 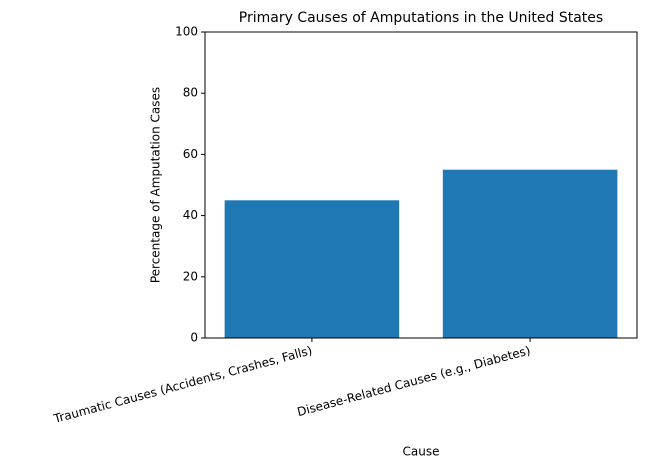 I want to click on y-tick-label: 20, so click(x=190, y=276).